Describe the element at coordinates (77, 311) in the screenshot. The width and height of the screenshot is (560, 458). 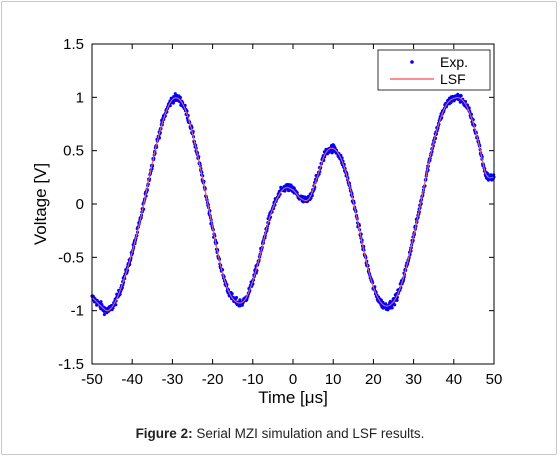
I see `y-tick-label: -1` at that location.